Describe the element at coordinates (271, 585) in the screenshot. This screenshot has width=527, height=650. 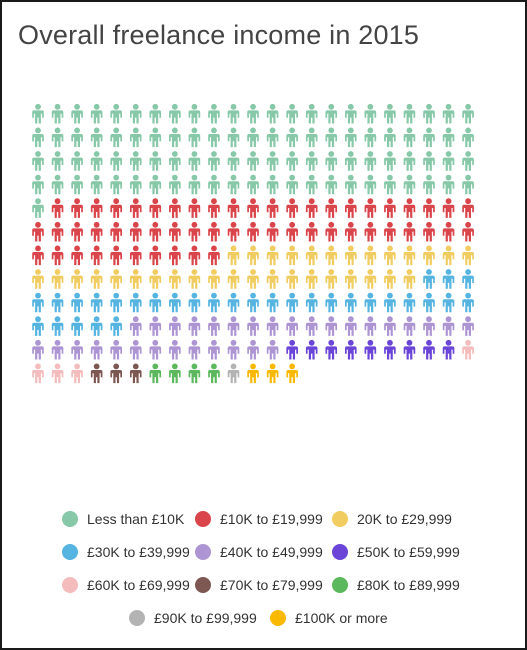
I see `legend-label: £70K to £79,999` at that location.